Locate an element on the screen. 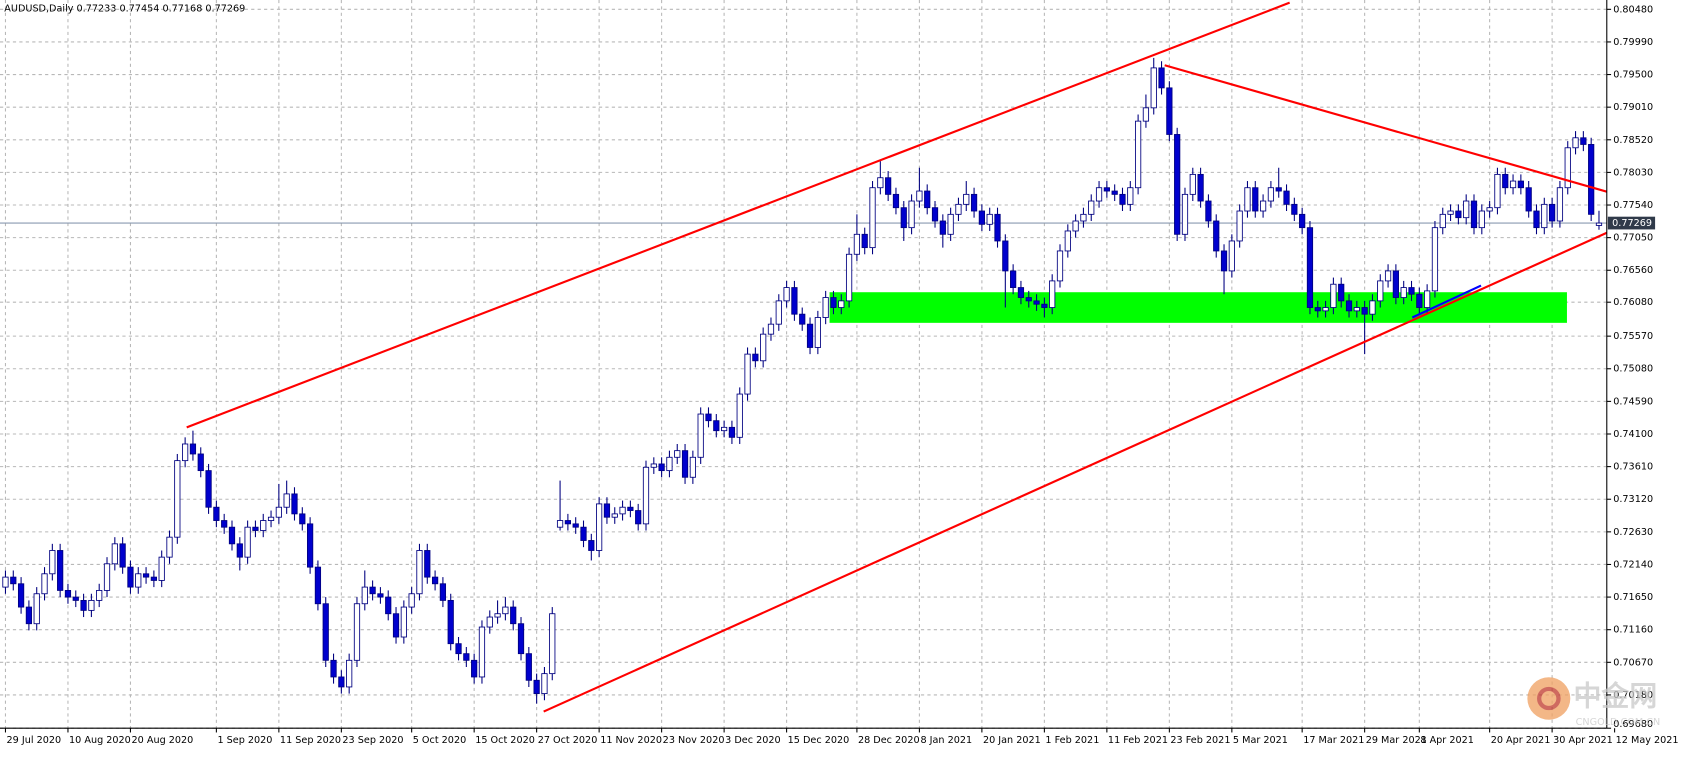 The width and height of the screenshot is (1683, 759). support-zone is located at coordinates (1198, 307).